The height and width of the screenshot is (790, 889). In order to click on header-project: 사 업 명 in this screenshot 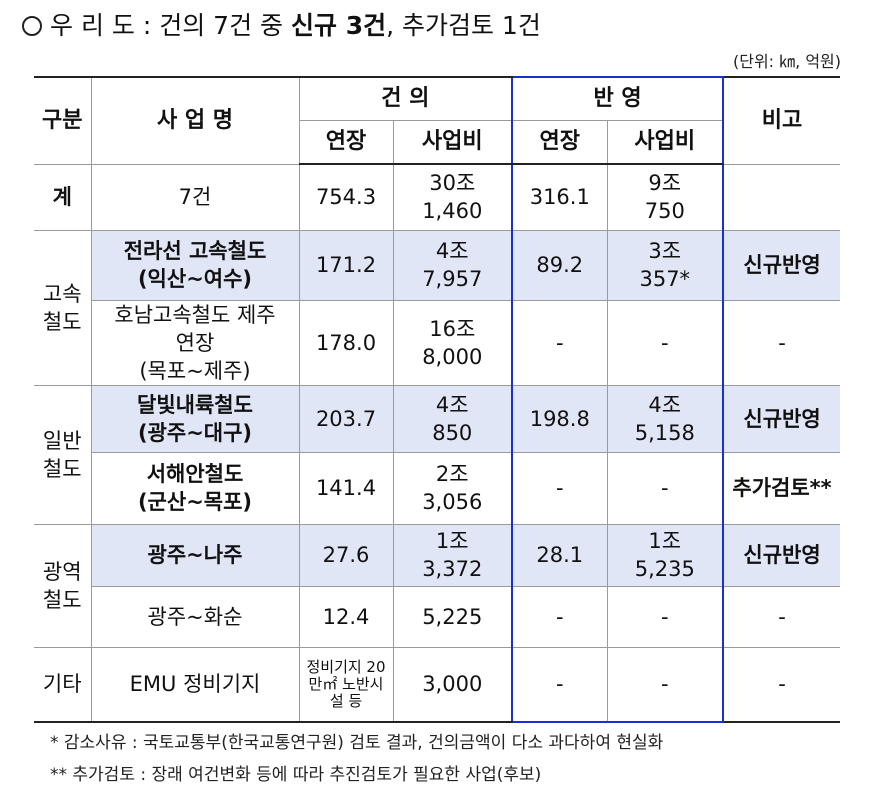, I will do `click(195, 120)`.